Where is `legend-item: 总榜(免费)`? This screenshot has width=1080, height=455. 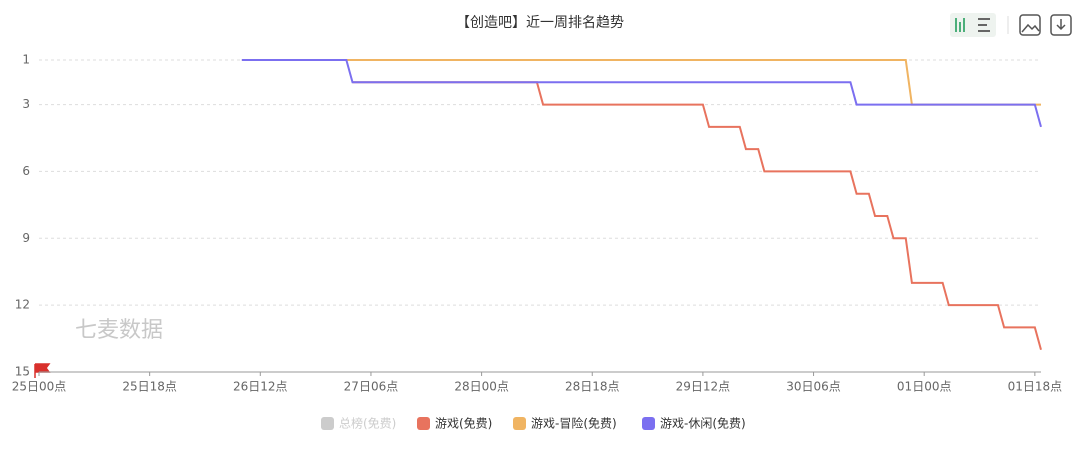
legend-item: 总榜(免费) is located at coordinates (358, 423).